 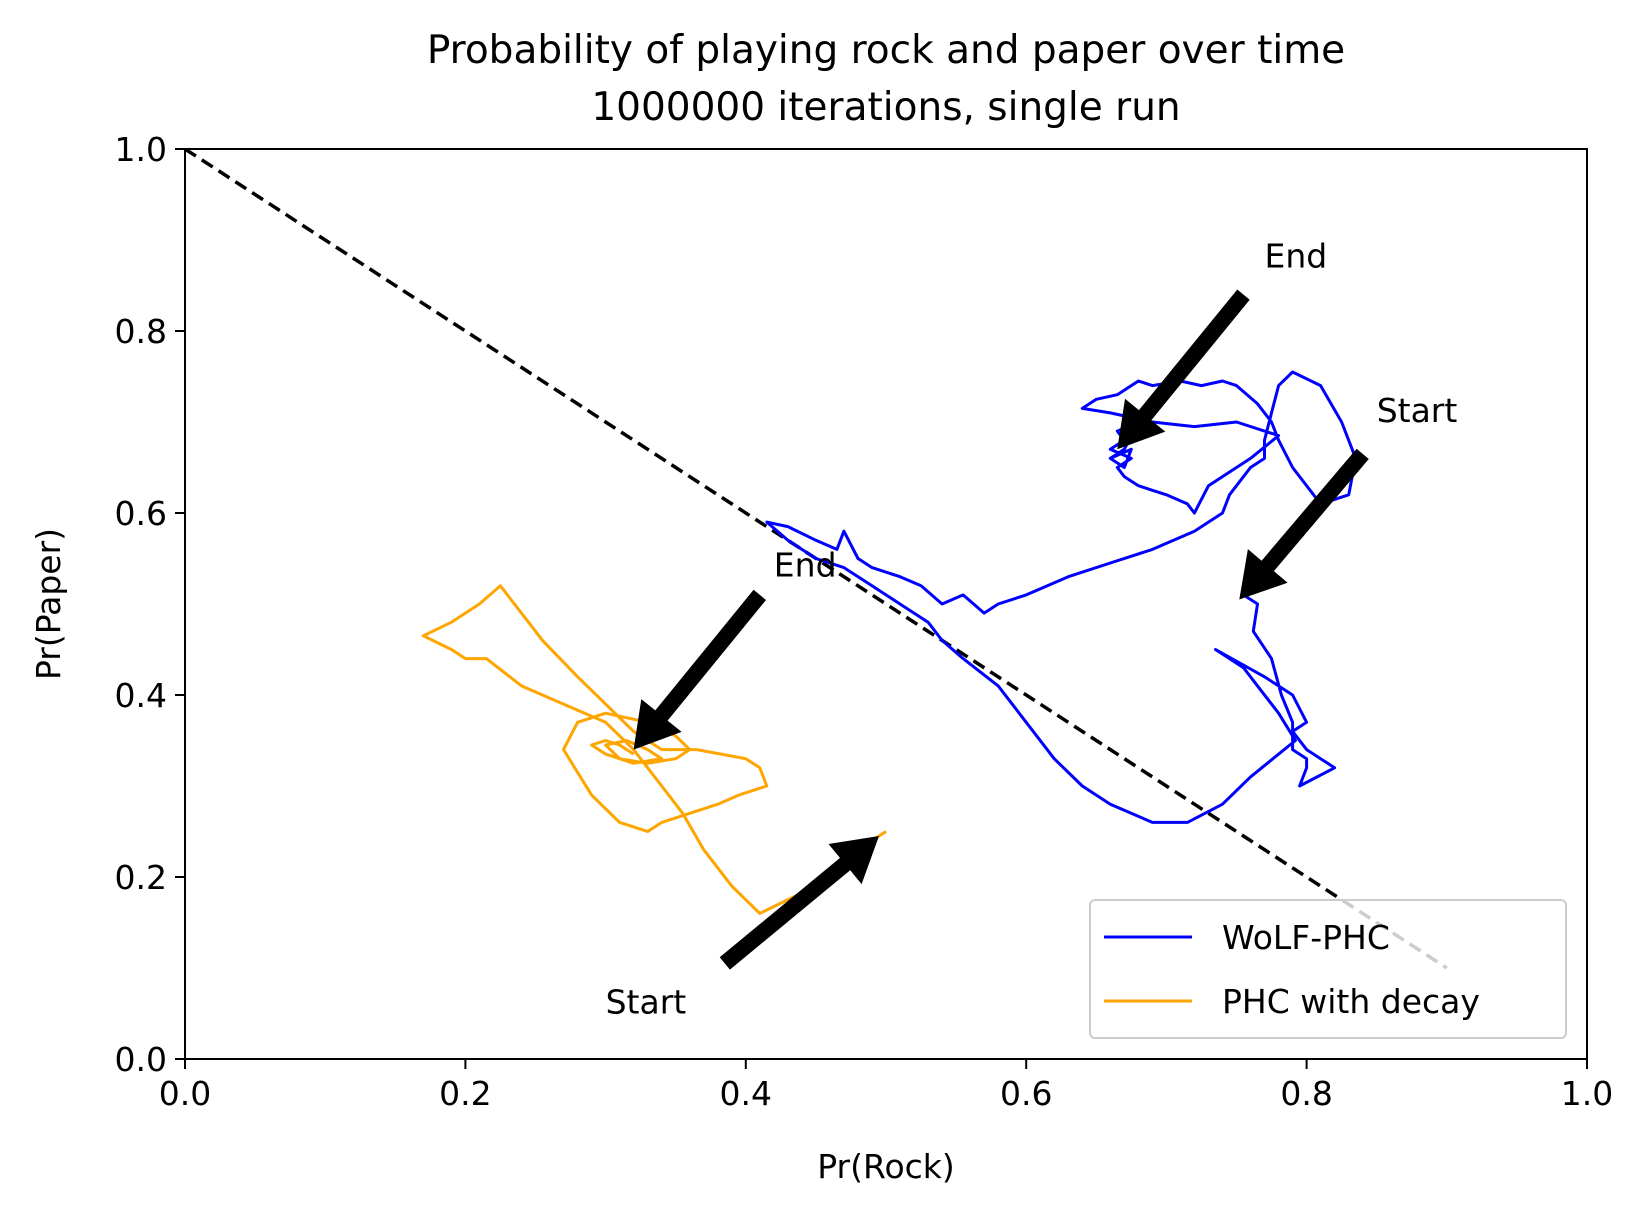 I want to click on legend: WoLF-PHC PHC with decay, so click(x=1328, y=969).